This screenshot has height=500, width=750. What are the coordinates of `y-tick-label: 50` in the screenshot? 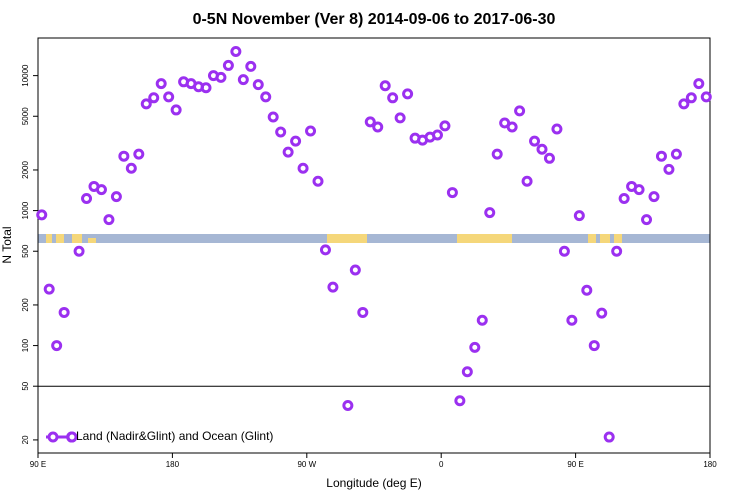 It's located at (25, 385).